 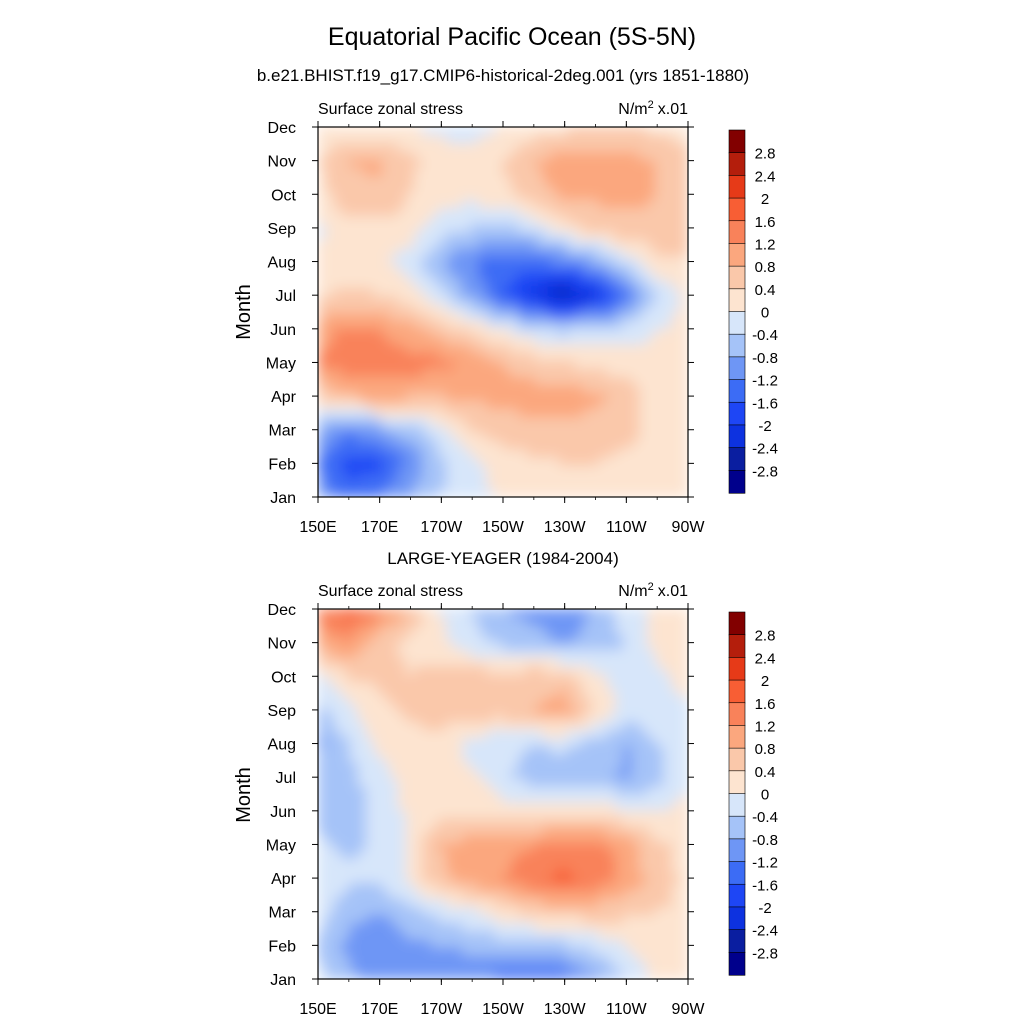 What do you see at coordinates (282, 263) in the screenshot?
I see `y-tick-label: Aug` at bounding box center [282, 263].